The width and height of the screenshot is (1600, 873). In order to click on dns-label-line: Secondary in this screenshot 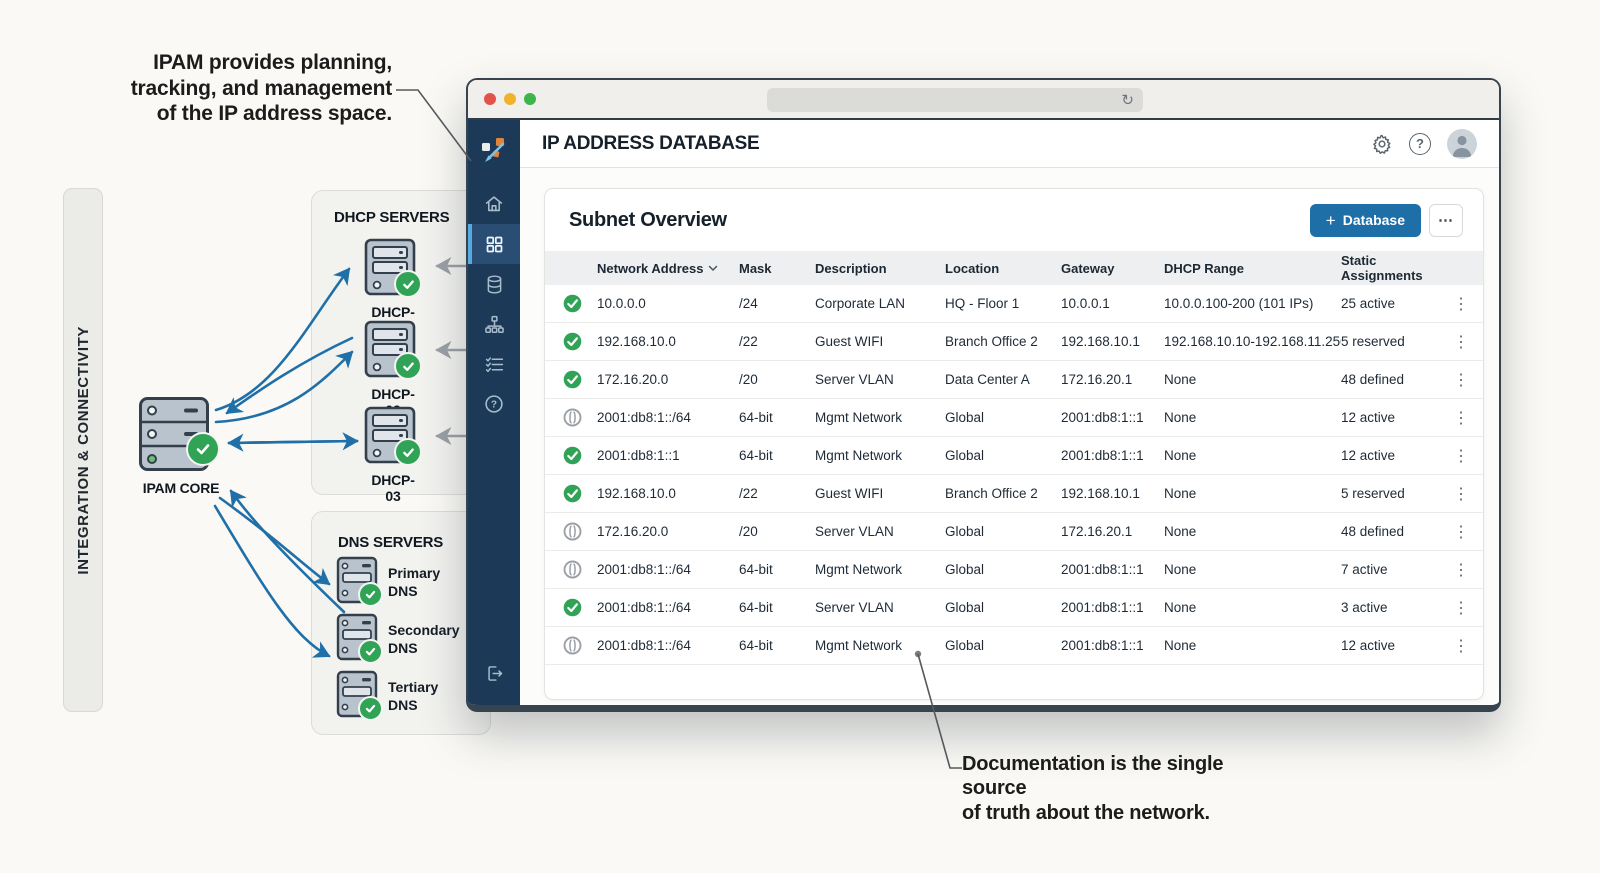, I will do `click(424, 630)`.